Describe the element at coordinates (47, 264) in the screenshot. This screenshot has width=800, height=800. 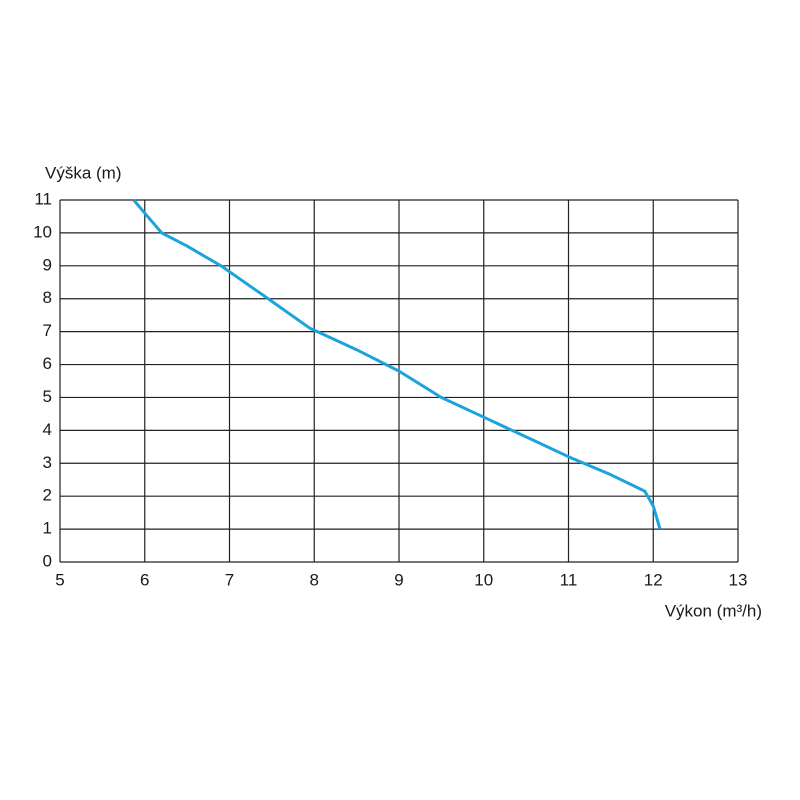
I see `y-tick-label: 9` at that location.